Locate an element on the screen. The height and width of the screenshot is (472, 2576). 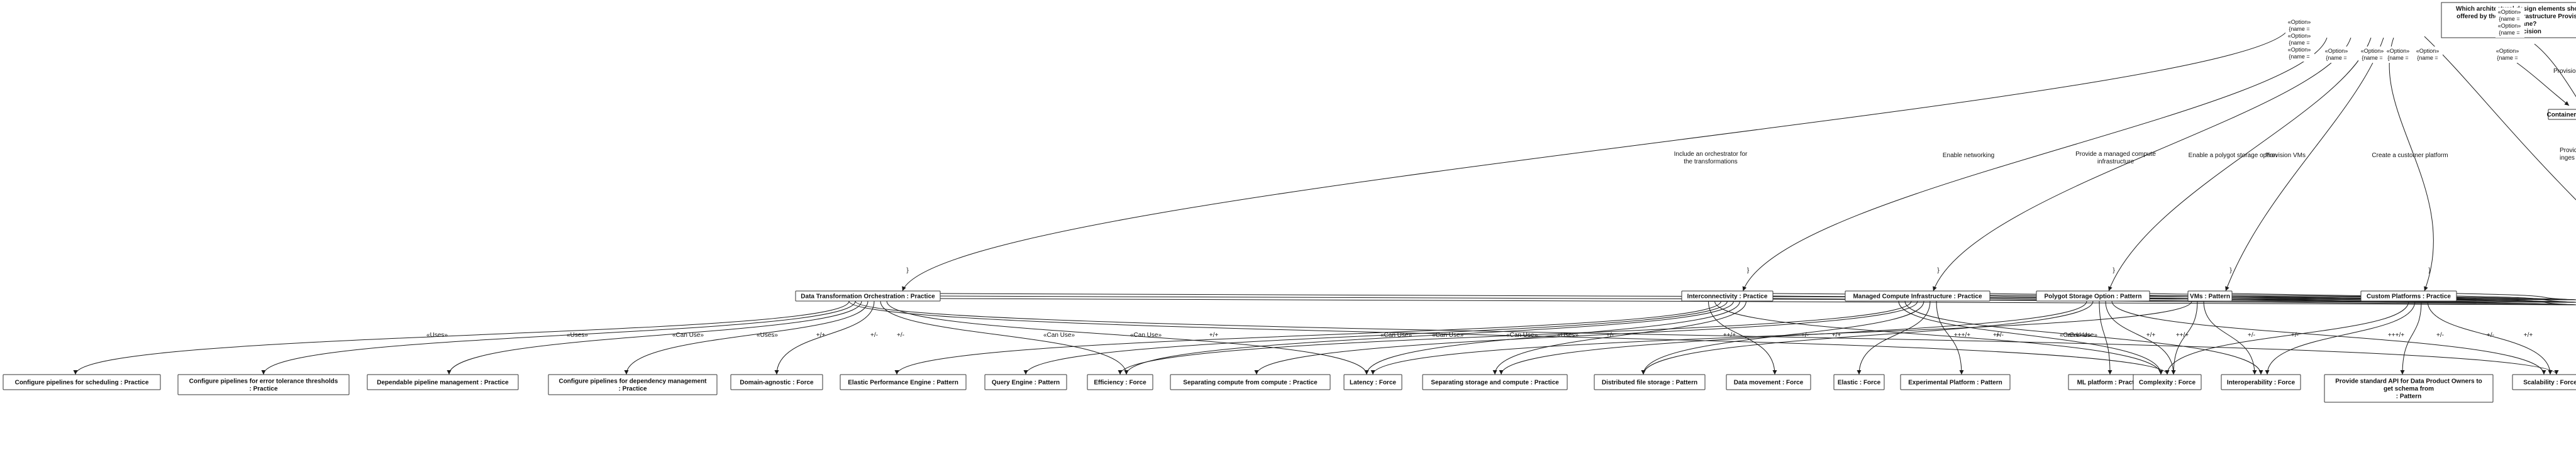
bottom-node-interoperability-force-label: Interoperability : Force is located at coordinates (2261, 383).